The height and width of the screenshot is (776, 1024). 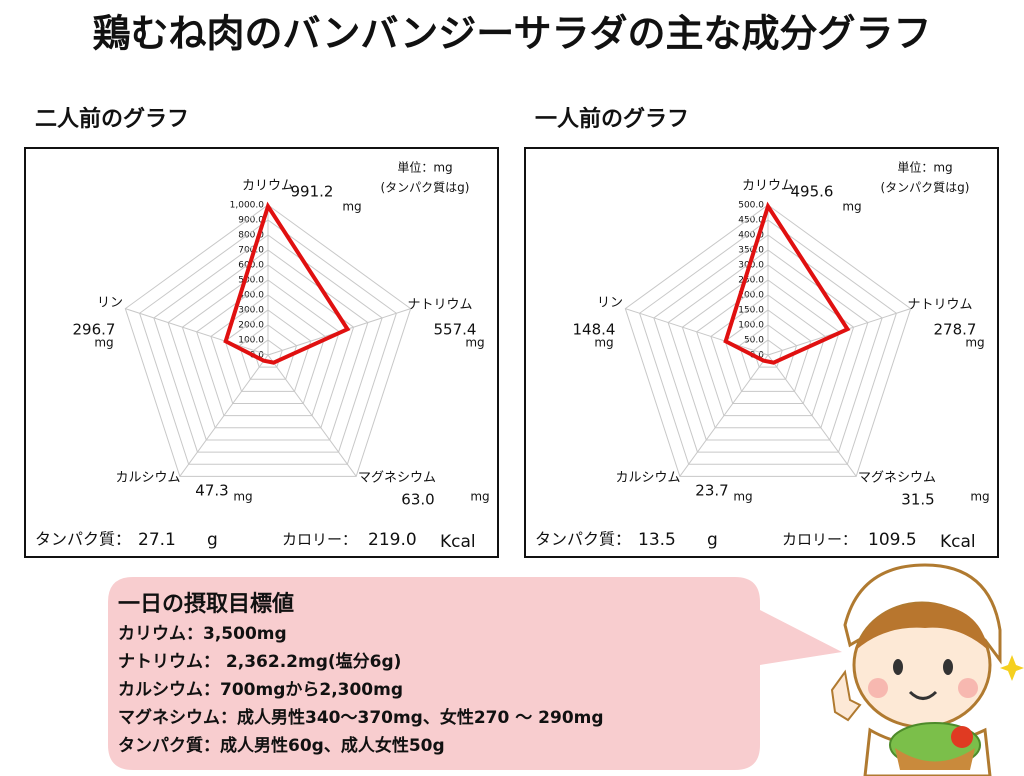 What do you see at coordinates (157, 540) in the screenshot?
I see `protein-value: 27.1` at bounding box center [157, 540].